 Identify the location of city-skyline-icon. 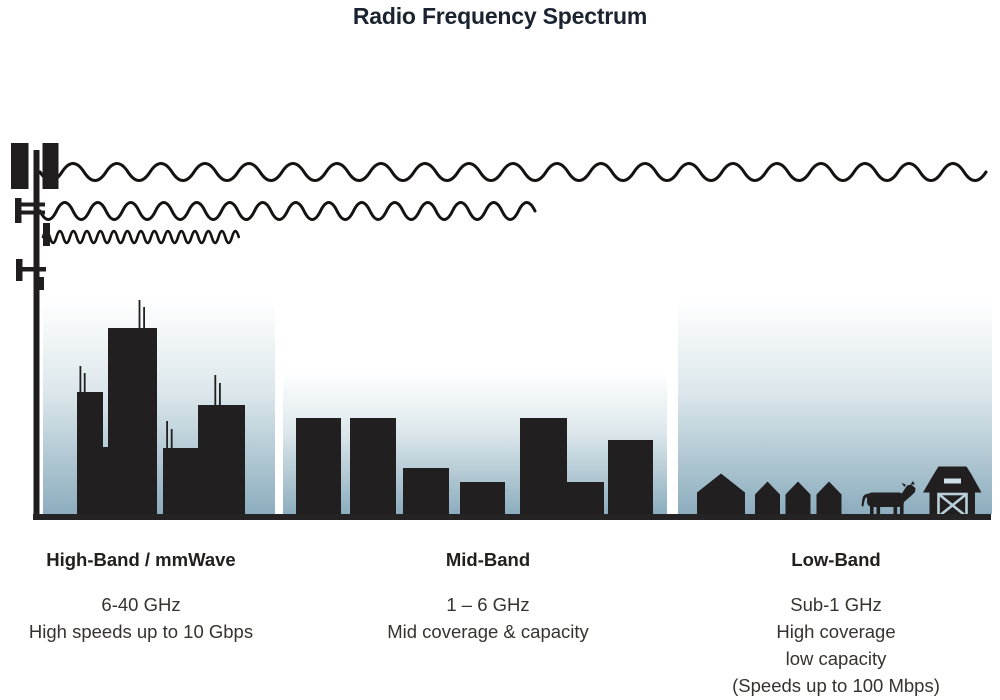
(161, 409).